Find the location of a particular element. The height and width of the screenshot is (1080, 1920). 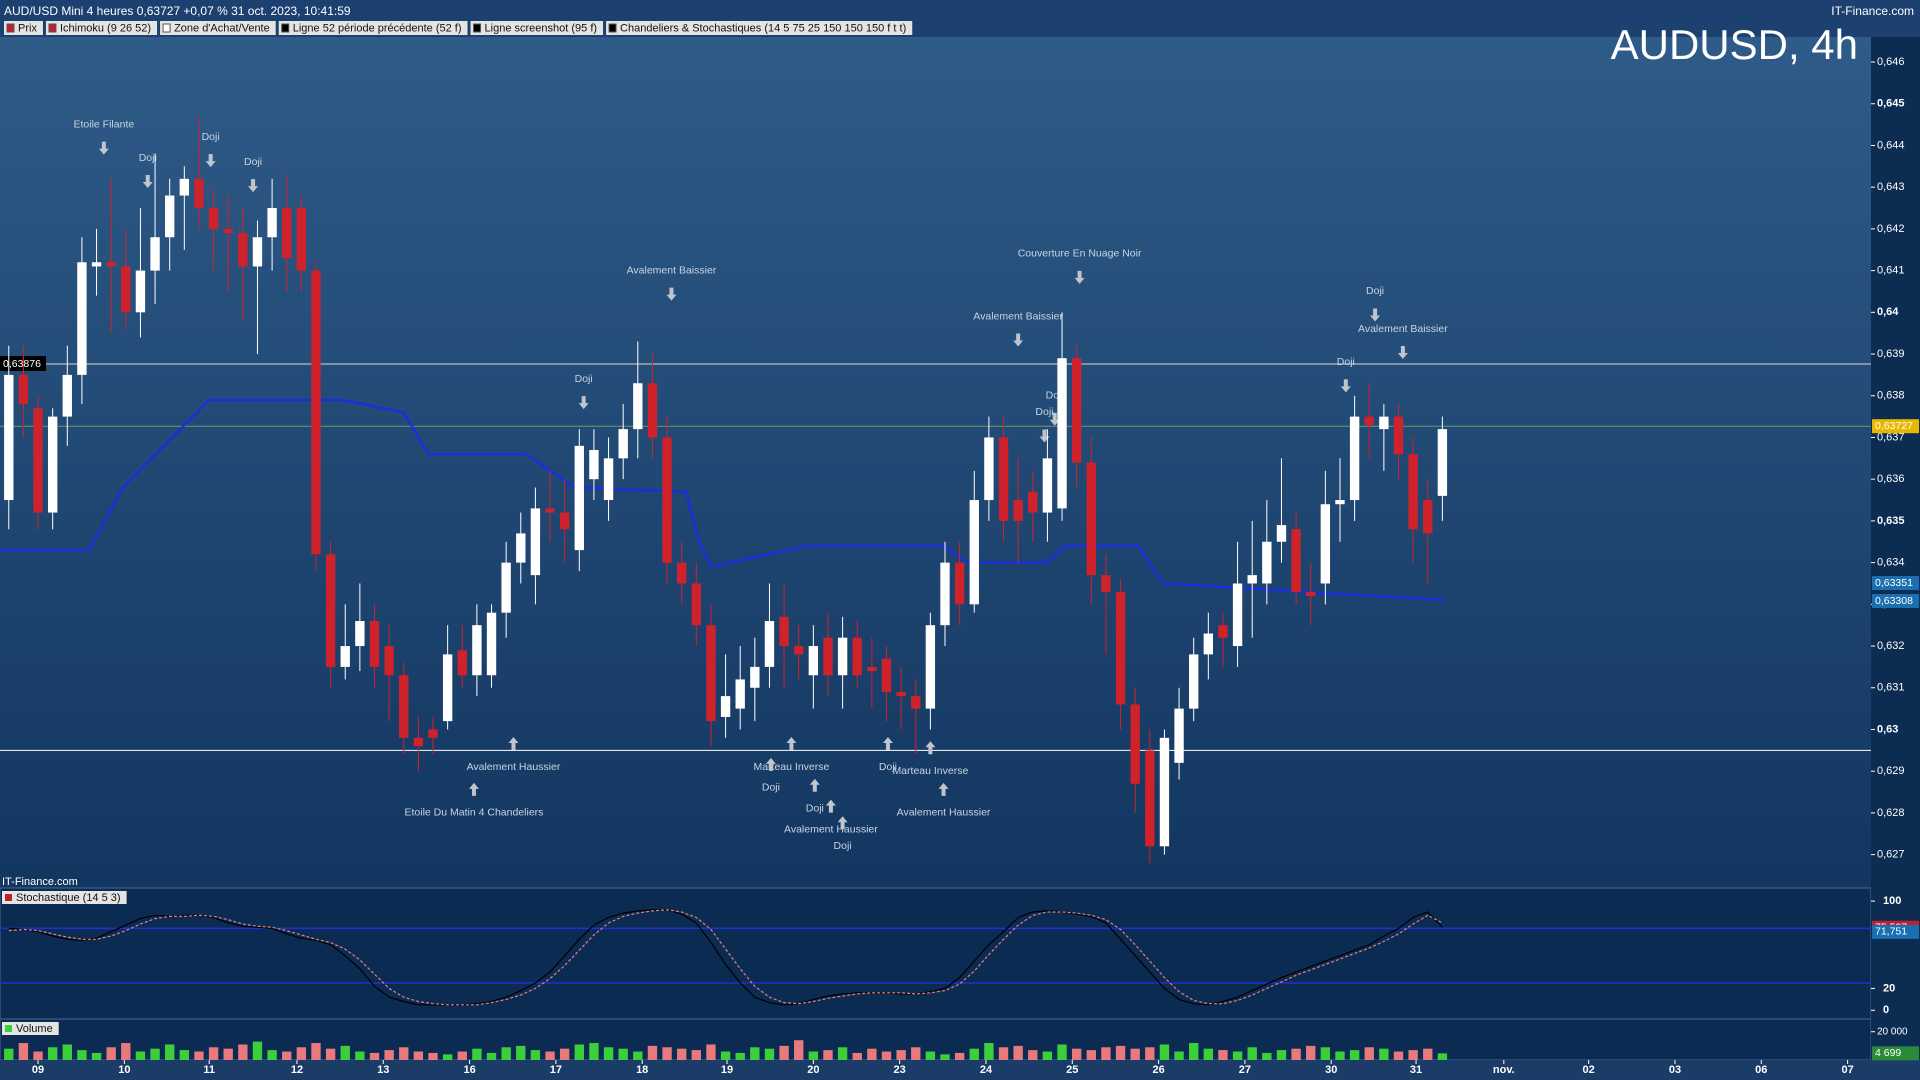

y-tick-label: 20 is located at coordinates (1889, 988).